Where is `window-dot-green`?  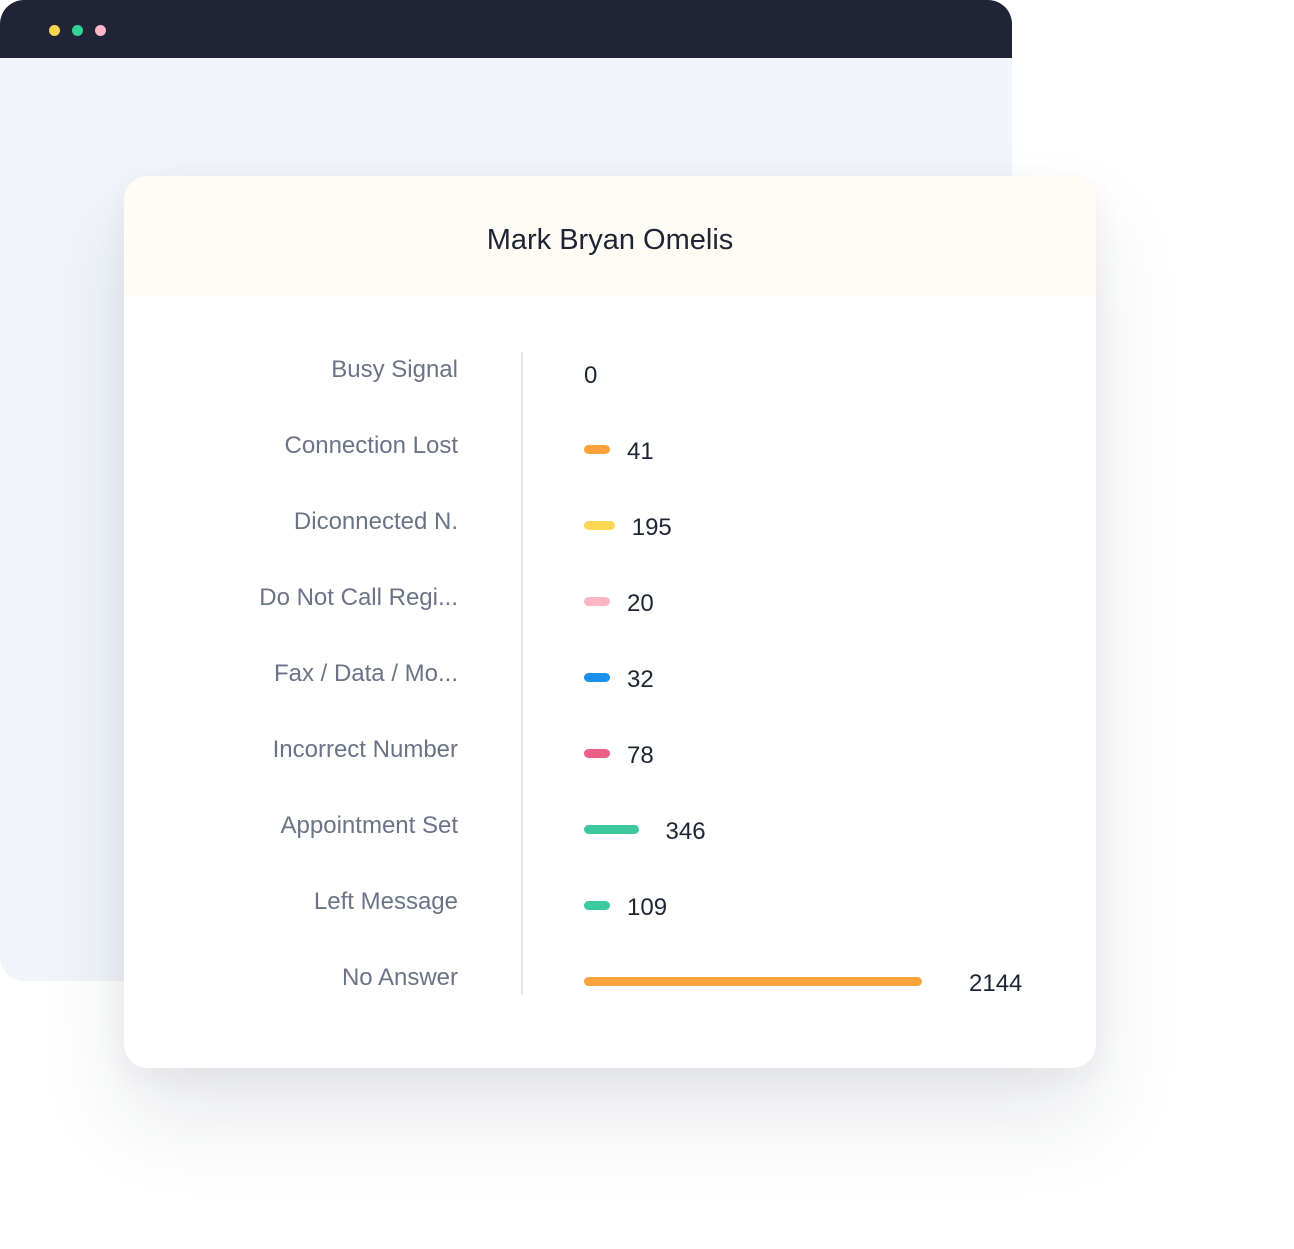
window-dot-green is located at coordinates (77, 30).